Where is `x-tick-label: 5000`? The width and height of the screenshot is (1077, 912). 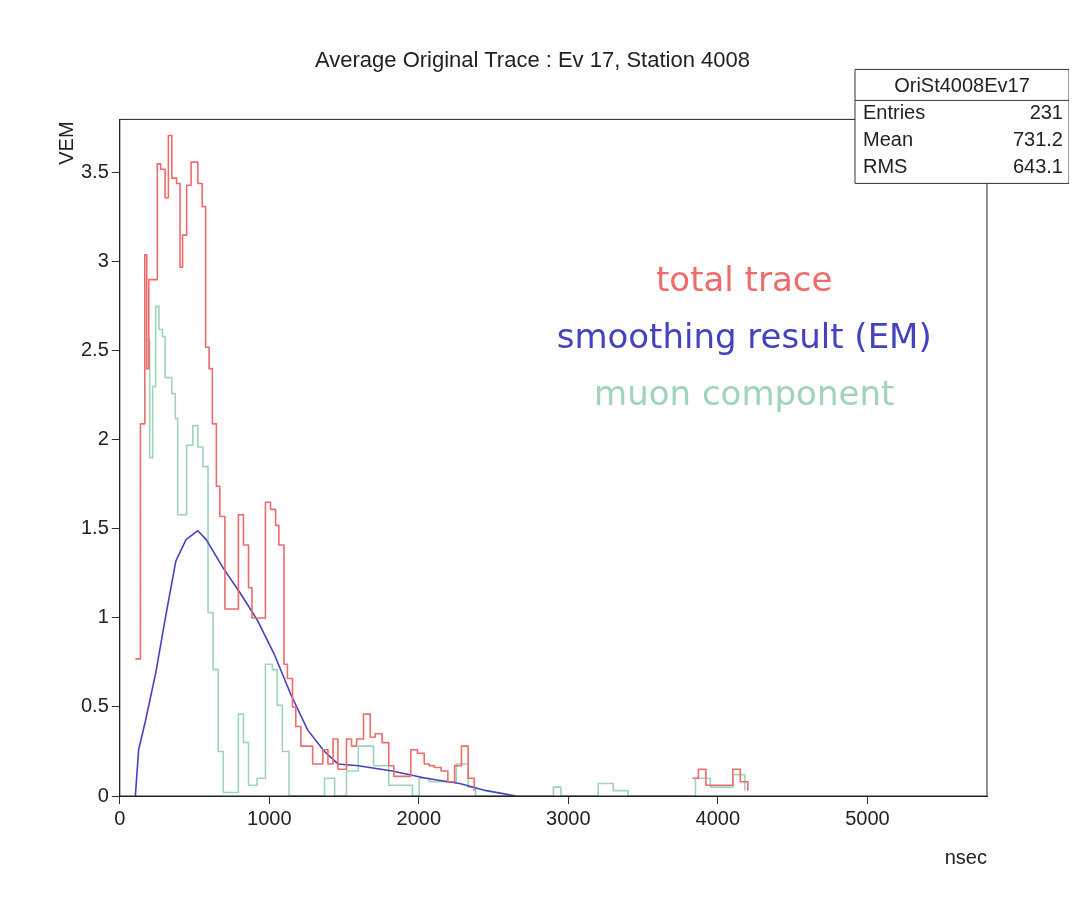 x-tick-label: 5000 is located at coordinates (867, 817).